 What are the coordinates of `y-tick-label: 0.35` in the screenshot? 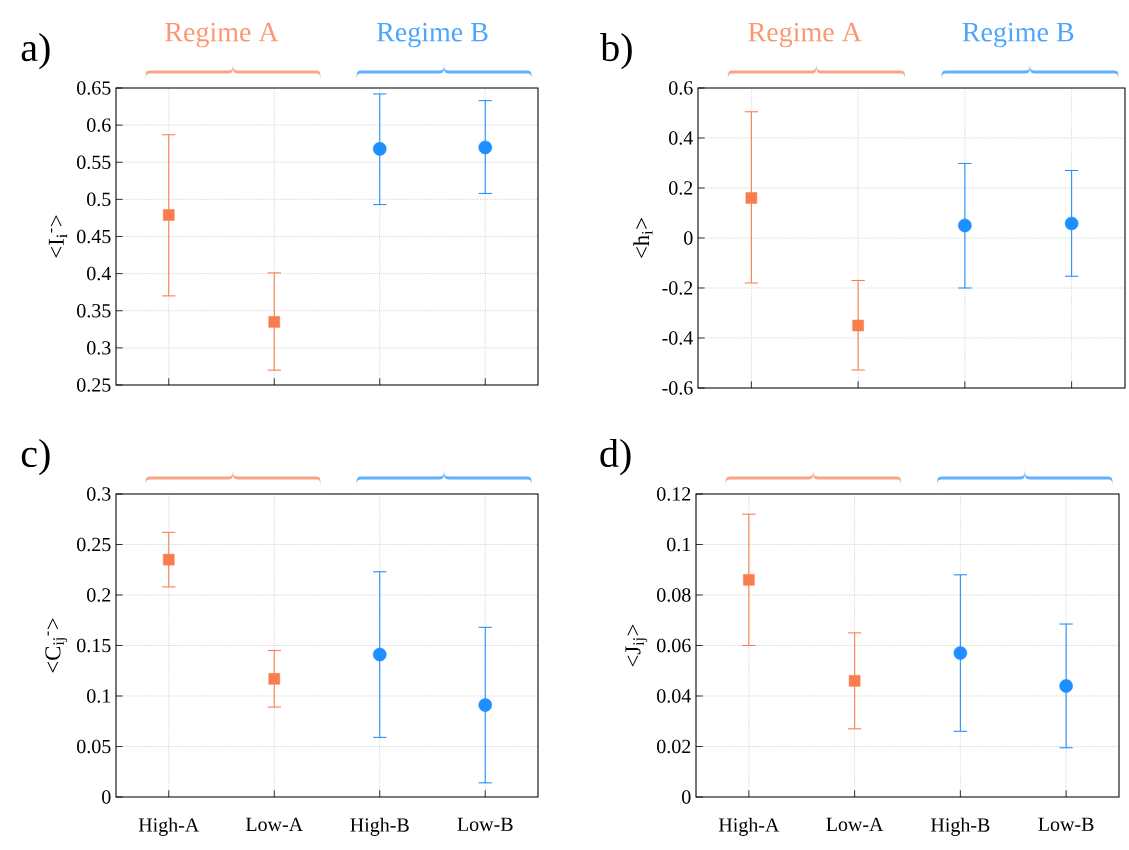 It's located at (94, 310).